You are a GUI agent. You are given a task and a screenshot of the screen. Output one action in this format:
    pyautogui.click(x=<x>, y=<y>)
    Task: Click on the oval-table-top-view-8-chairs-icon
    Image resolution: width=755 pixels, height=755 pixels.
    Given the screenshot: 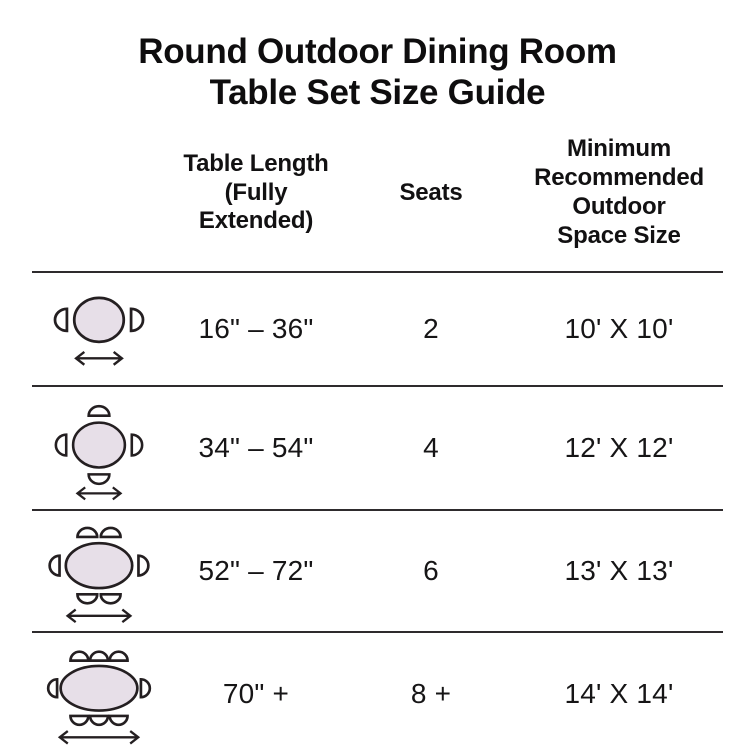 What is the action you would take?
    pyautogui.click(x=98, y=696)
    